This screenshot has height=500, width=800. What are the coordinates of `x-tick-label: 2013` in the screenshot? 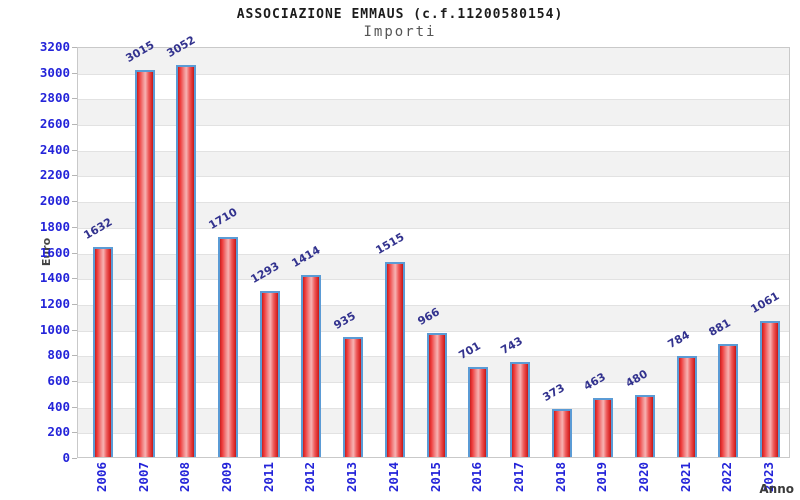 It's located at (352, 477).